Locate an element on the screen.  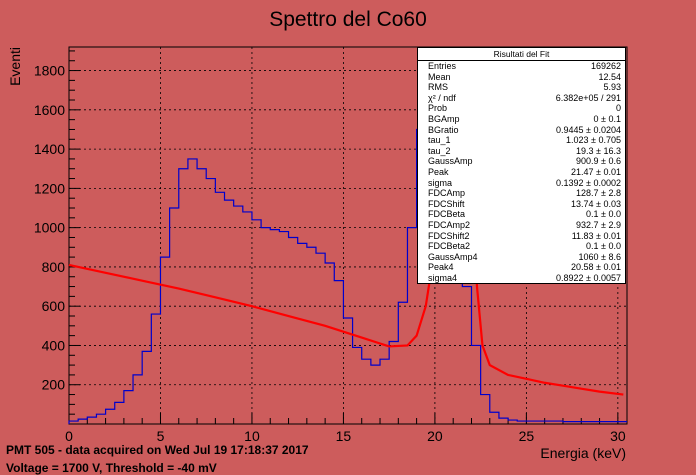
fit-param-name: FDCAmp2 is located at coordinates (449, 224).